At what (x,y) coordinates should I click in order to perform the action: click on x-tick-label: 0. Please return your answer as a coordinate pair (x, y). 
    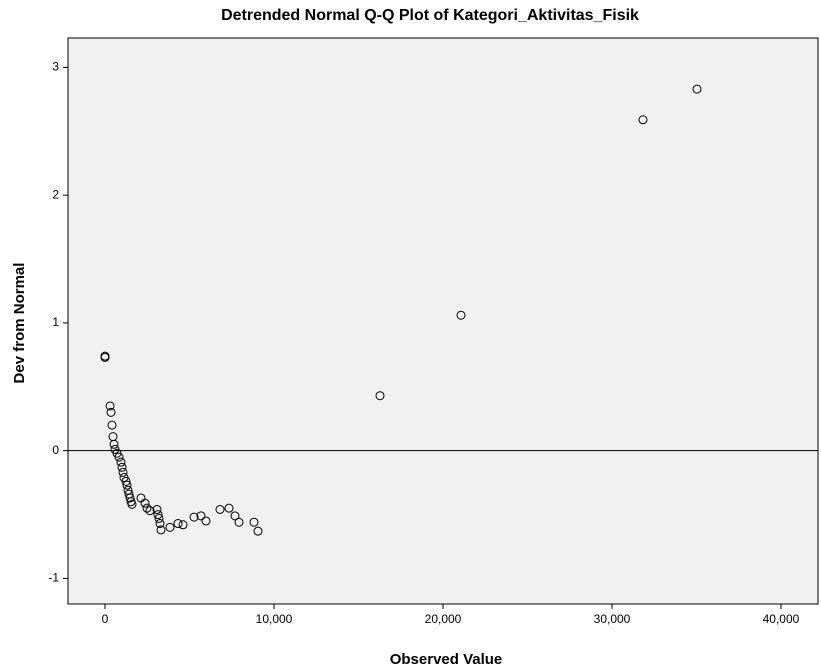
    Looking at the image, I should click on (105, 619).